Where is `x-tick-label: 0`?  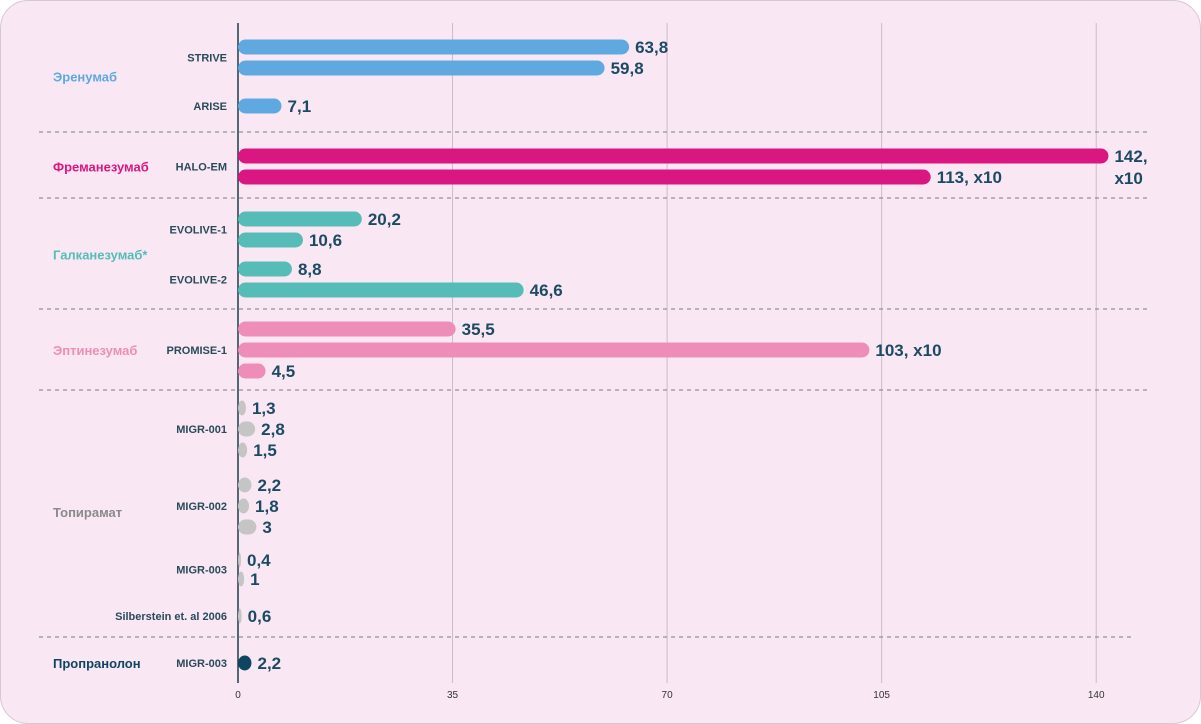 x-tick-label: 0 is located at coordinates (238, 695).